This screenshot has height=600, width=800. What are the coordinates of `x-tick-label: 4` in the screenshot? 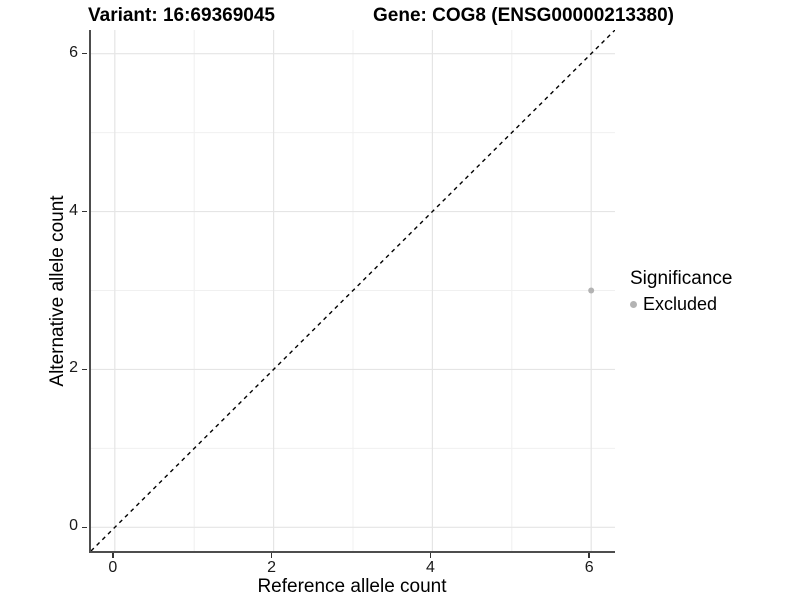 It's located at (430, 567).